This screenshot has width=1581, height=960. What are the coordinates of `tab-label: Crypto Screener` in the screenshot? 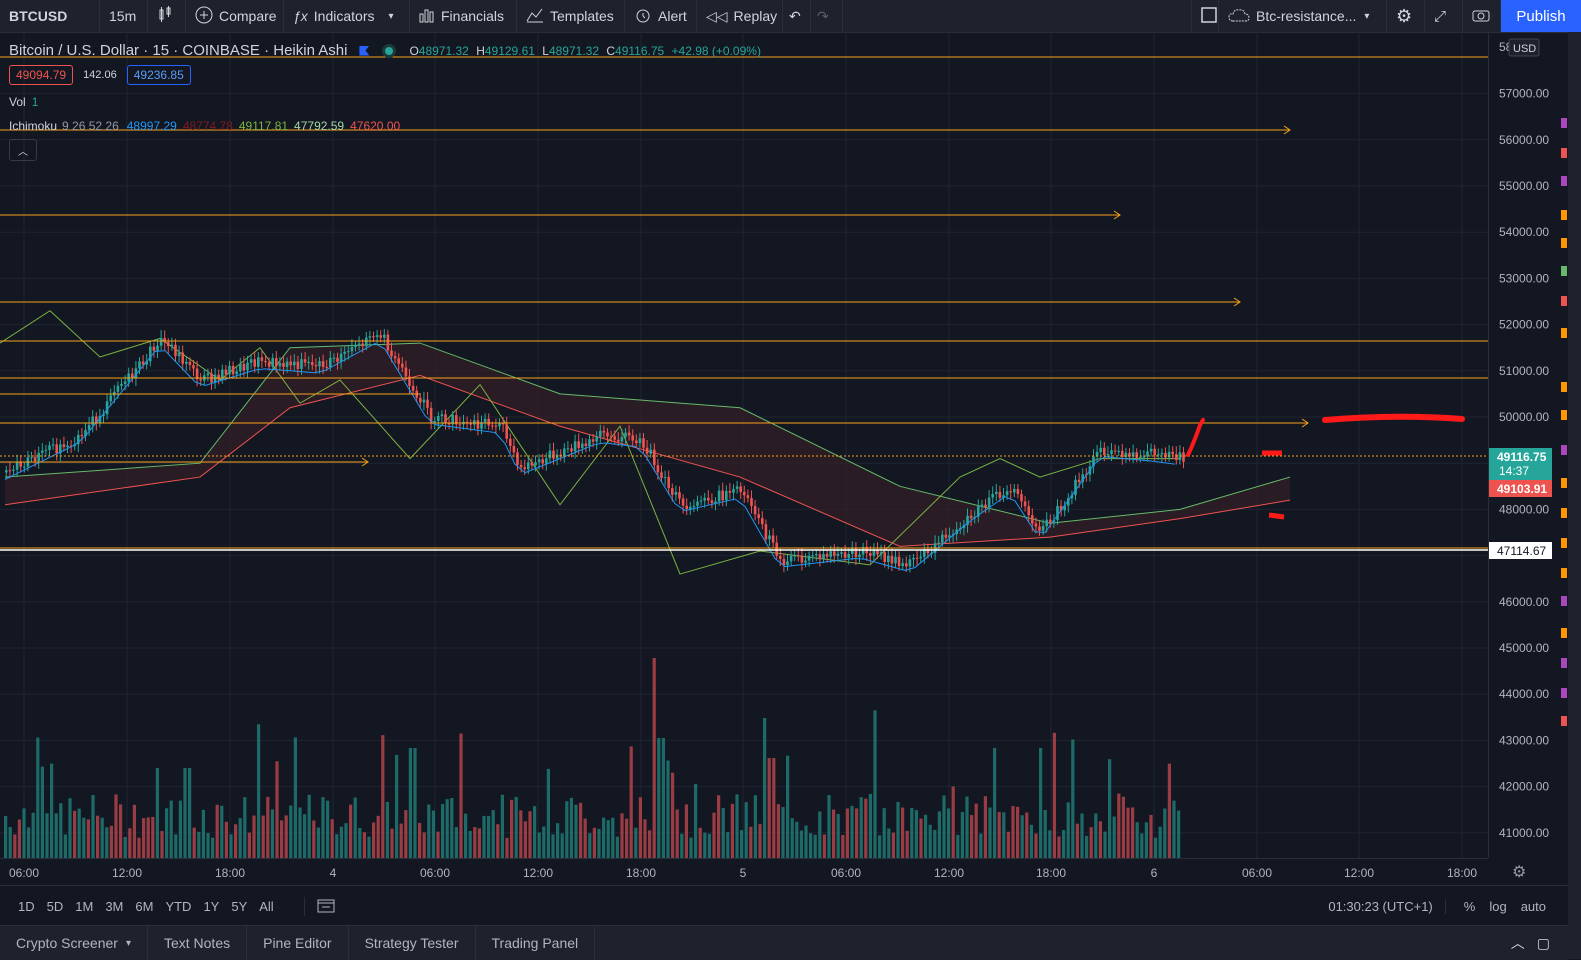 It's located at (67, 943).